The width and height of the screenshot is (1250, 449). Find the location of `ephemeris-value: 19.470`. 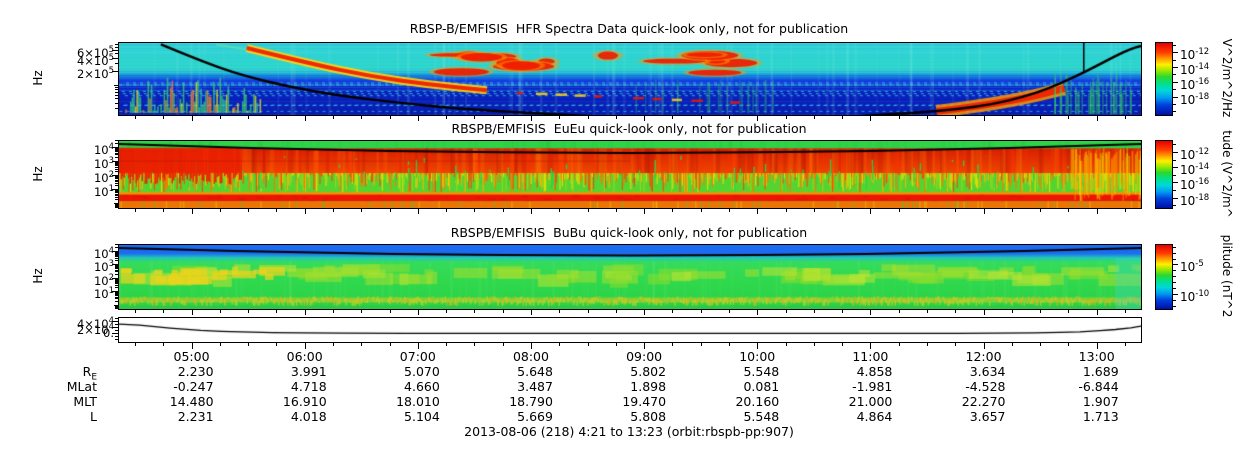

ephemeris-value: 19.470 is located at coordinates (644, 401).